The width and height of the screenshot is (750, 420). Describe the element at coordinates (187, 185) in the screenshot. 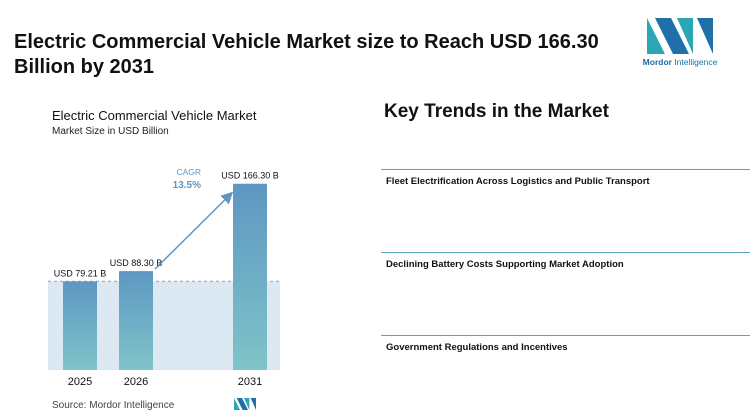

I see `cagr-value: 13.5%` at that location.